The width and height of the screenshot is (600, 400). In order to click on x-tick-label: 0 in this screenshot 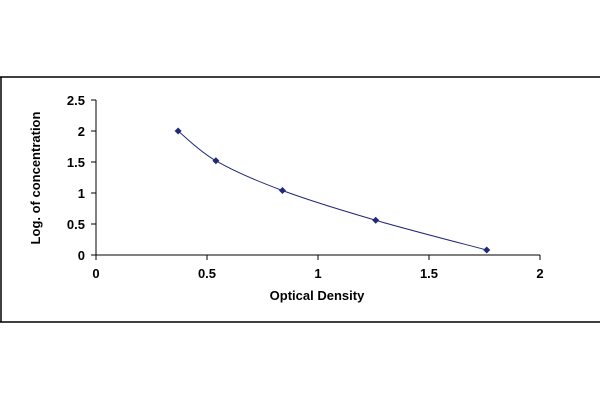, I will do `click(95, 273)`.